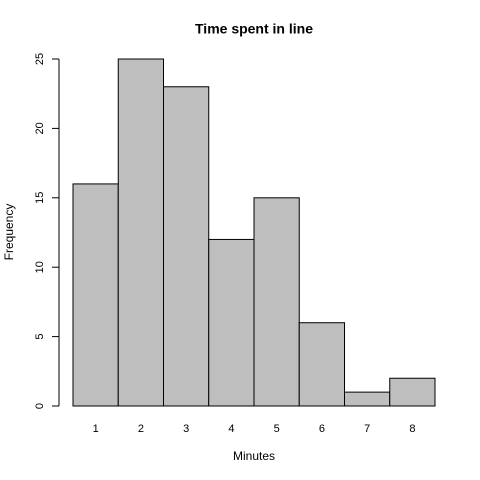 This screenshot has height=480, width=480. What do you see at coordinates (40, 406) in the screenshot?
I see `y-tick-label: 0` at bounding box center [40, 406].